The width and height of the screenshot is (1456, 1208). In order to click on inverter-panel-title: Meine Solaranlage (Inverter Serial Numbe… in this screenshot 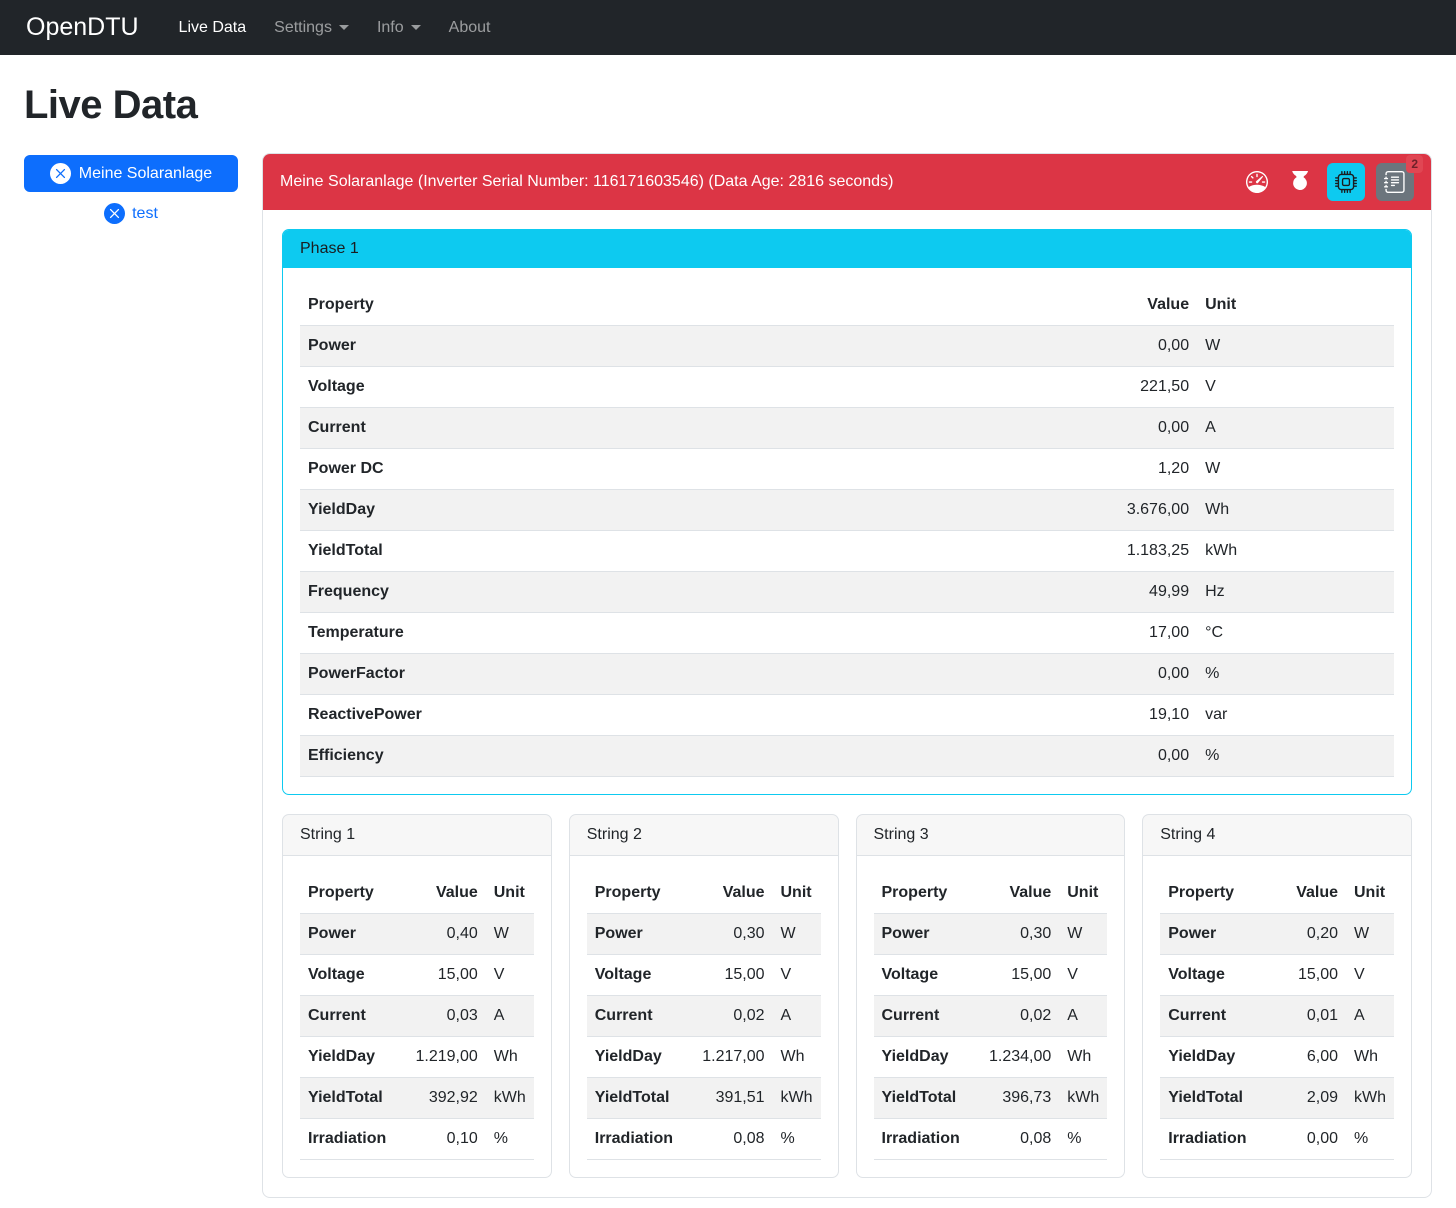, I will do `click(587, 181)`.